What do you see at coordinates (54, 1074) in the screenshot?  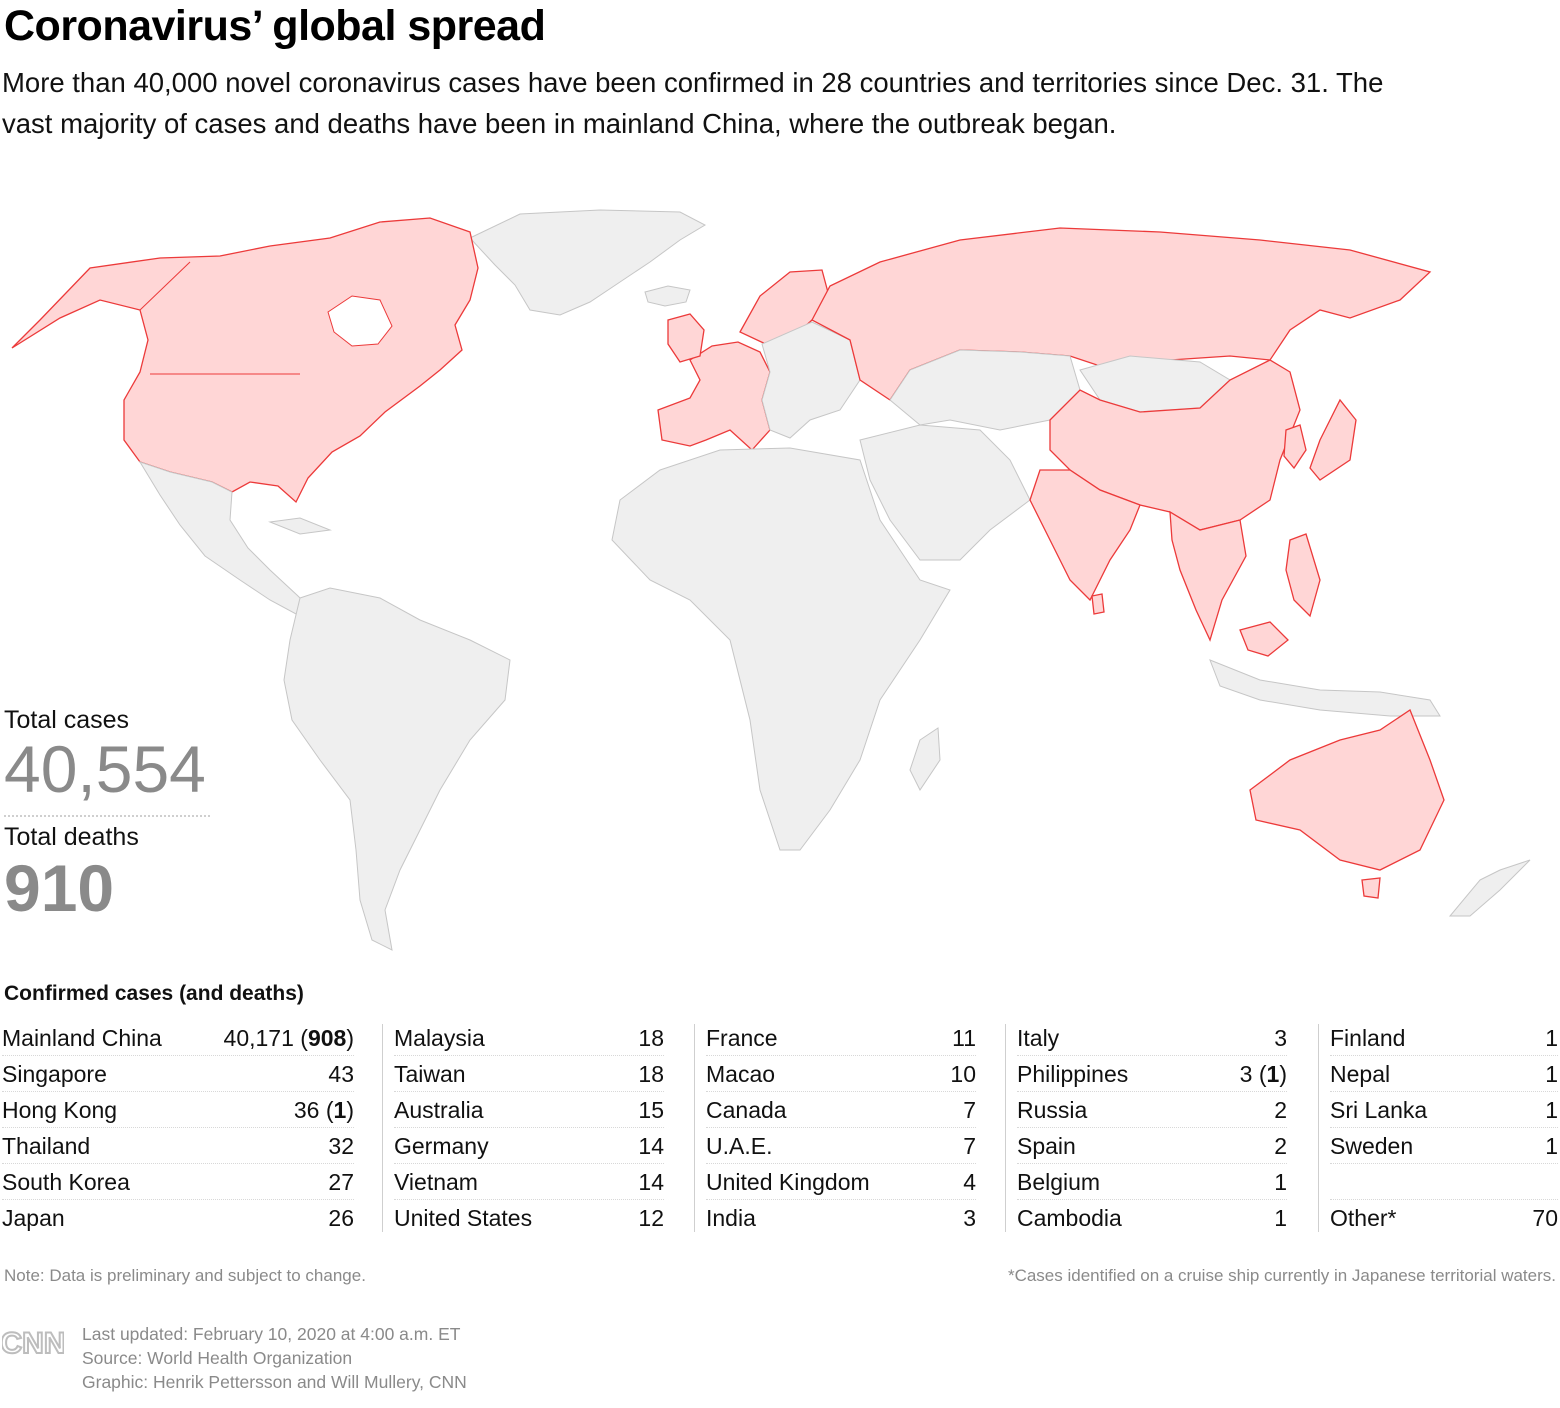 I see `country-name: Singapore` at bounding box center [54, 1074].